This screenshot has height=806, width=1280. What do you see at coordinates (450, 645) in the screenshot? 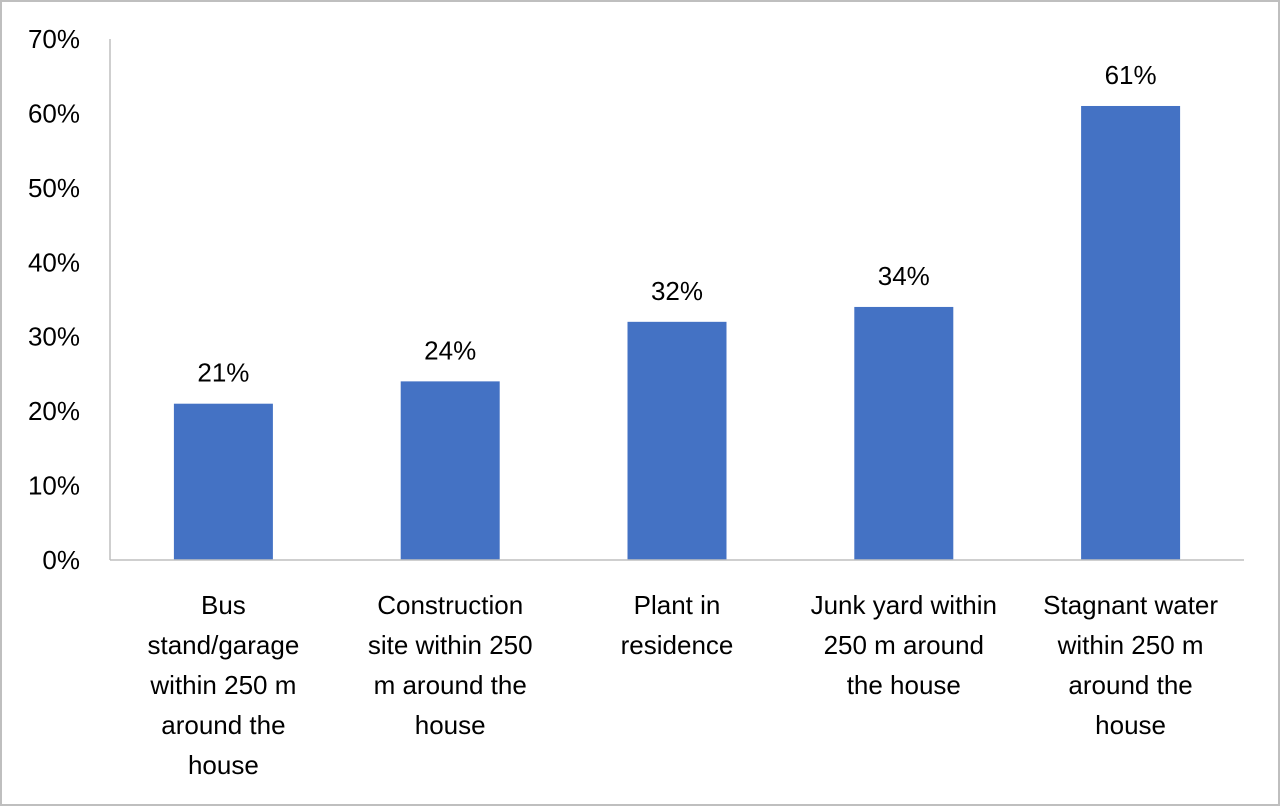
I see `x-category-label-line: site within 250` at bounding box center [450, 645].